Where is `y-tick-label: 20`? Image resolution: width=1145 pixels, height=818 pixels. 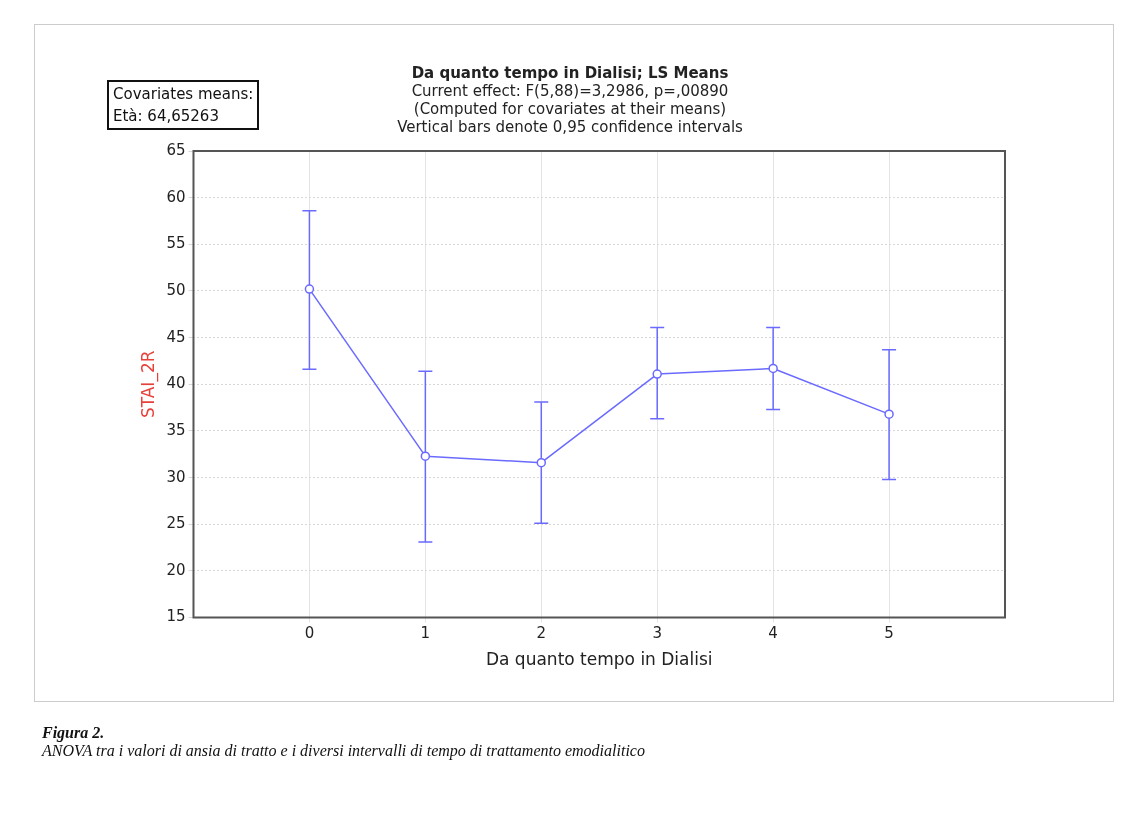
y-tick-label: 20 is located at coordinates (176, 569).